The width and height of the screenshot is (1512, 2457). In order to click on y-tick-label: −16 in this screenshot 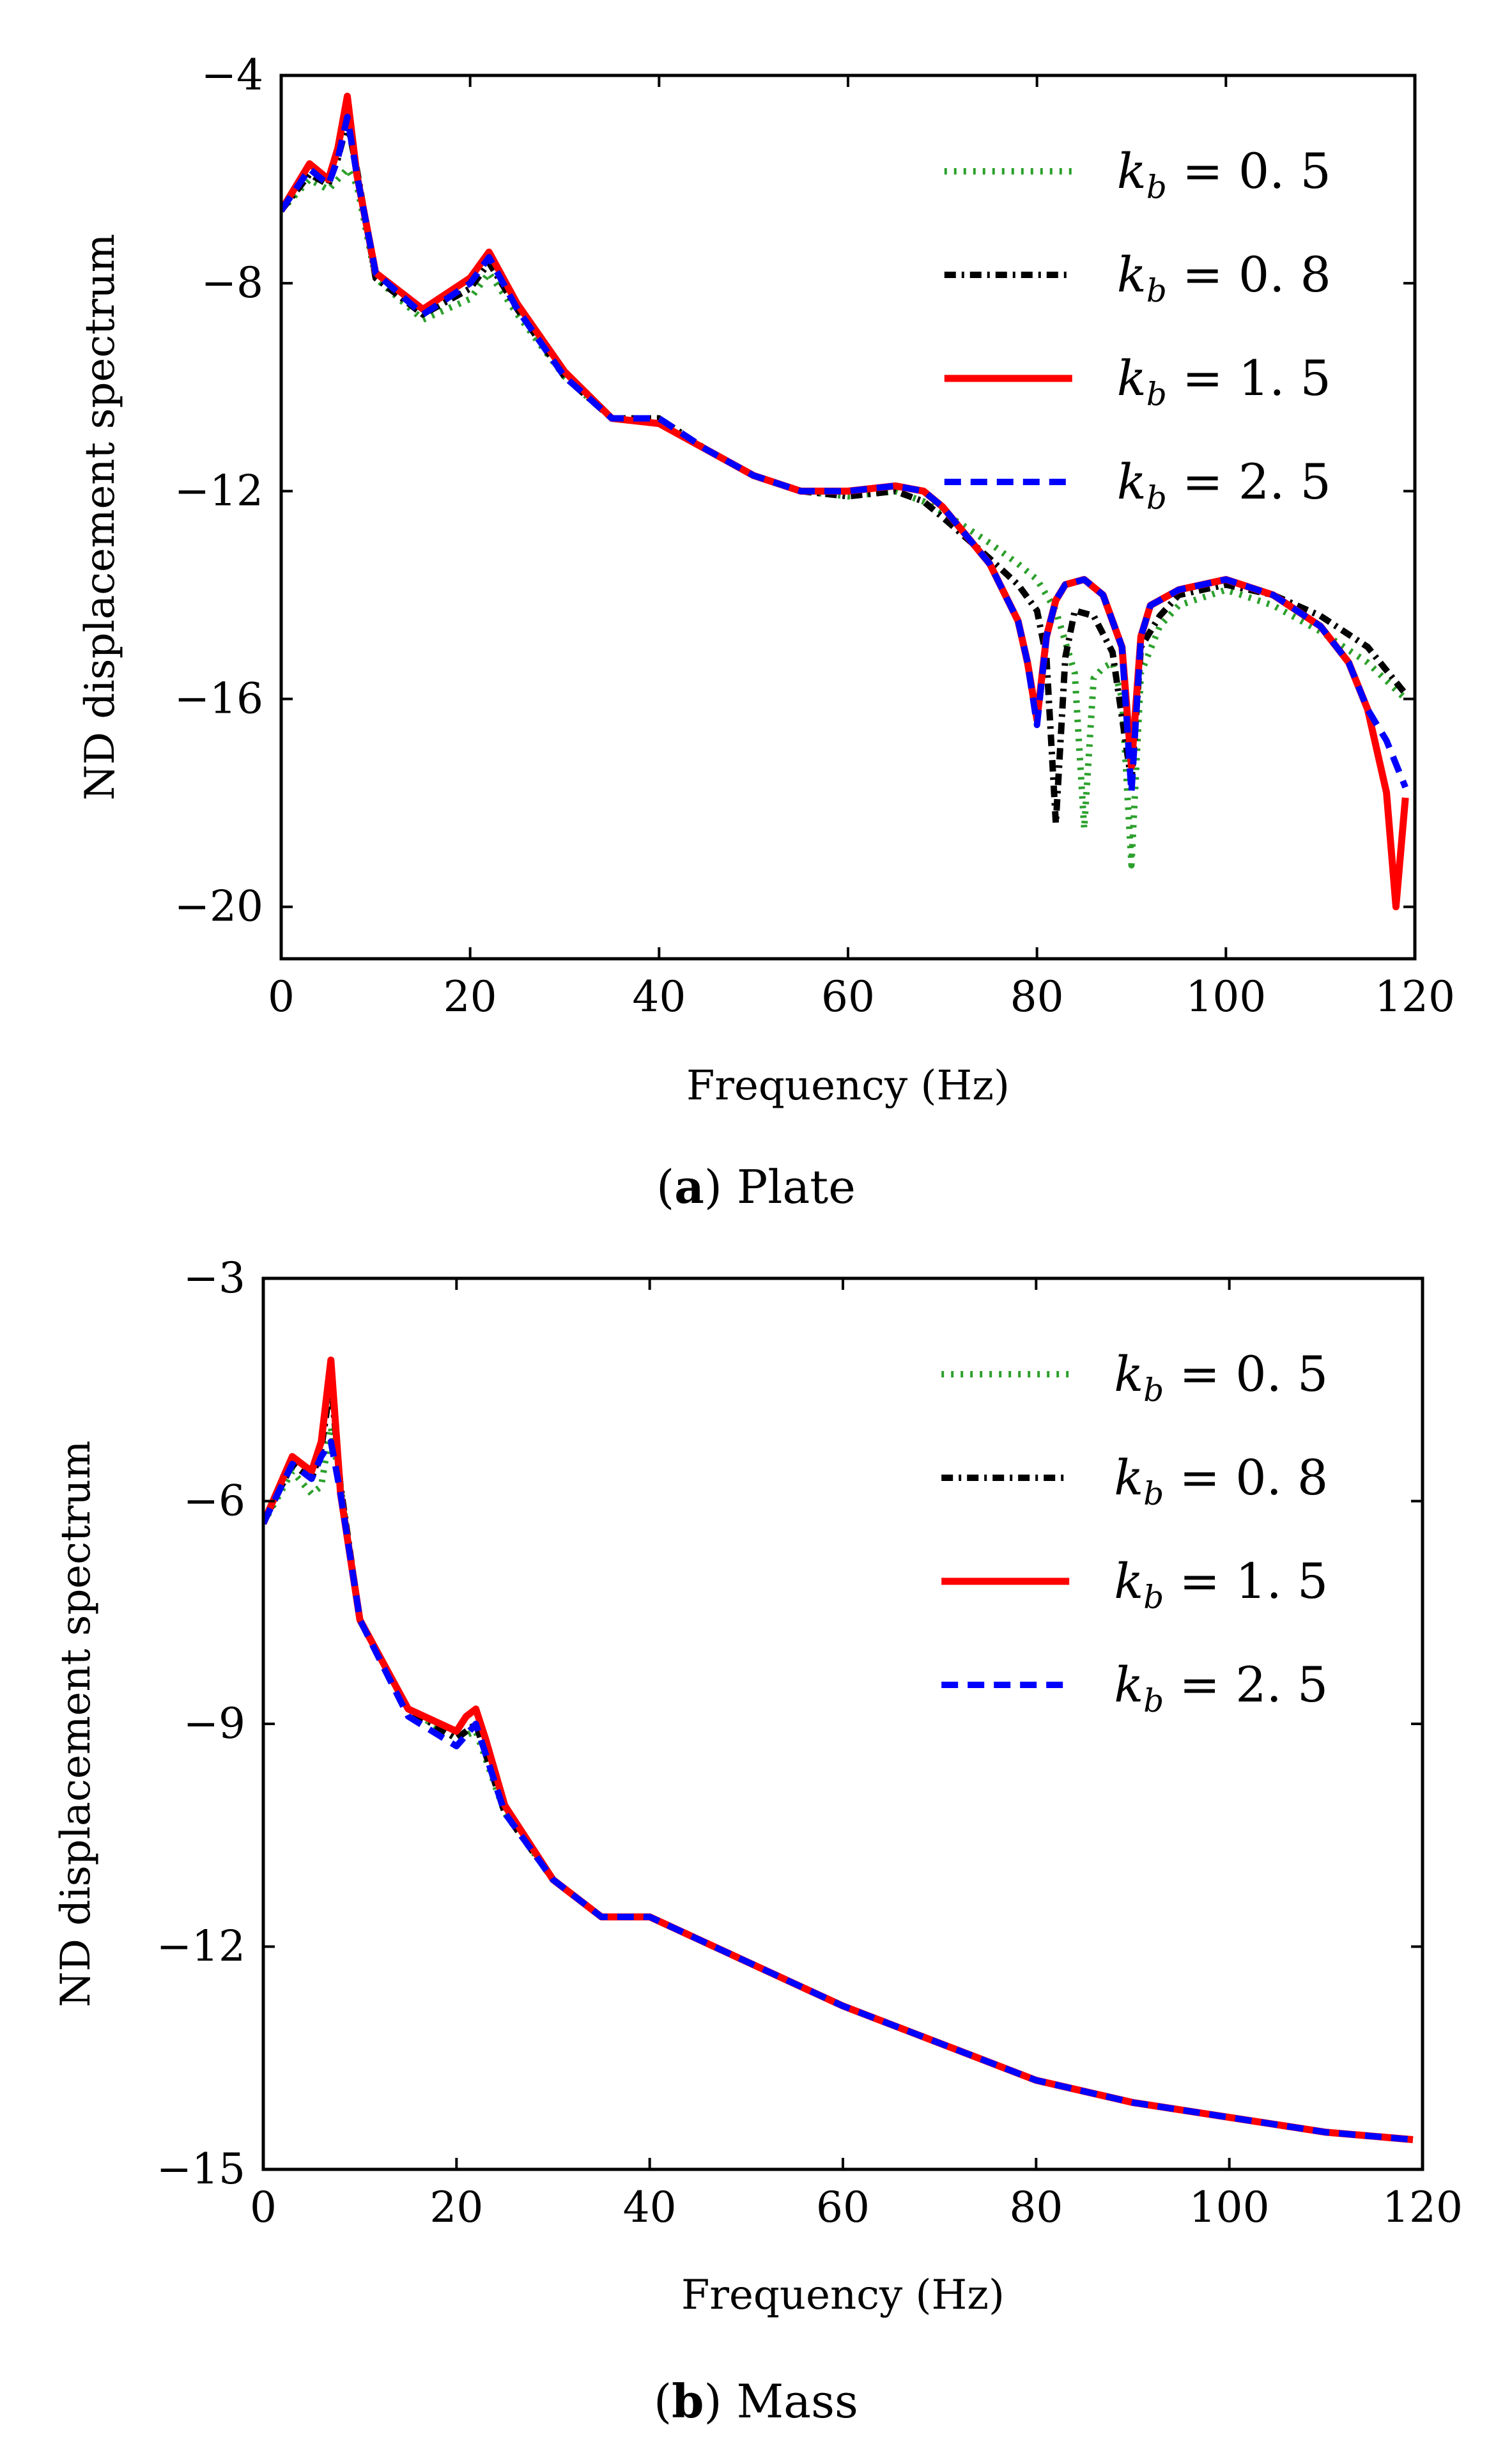, I will do `click(219, 699)`.